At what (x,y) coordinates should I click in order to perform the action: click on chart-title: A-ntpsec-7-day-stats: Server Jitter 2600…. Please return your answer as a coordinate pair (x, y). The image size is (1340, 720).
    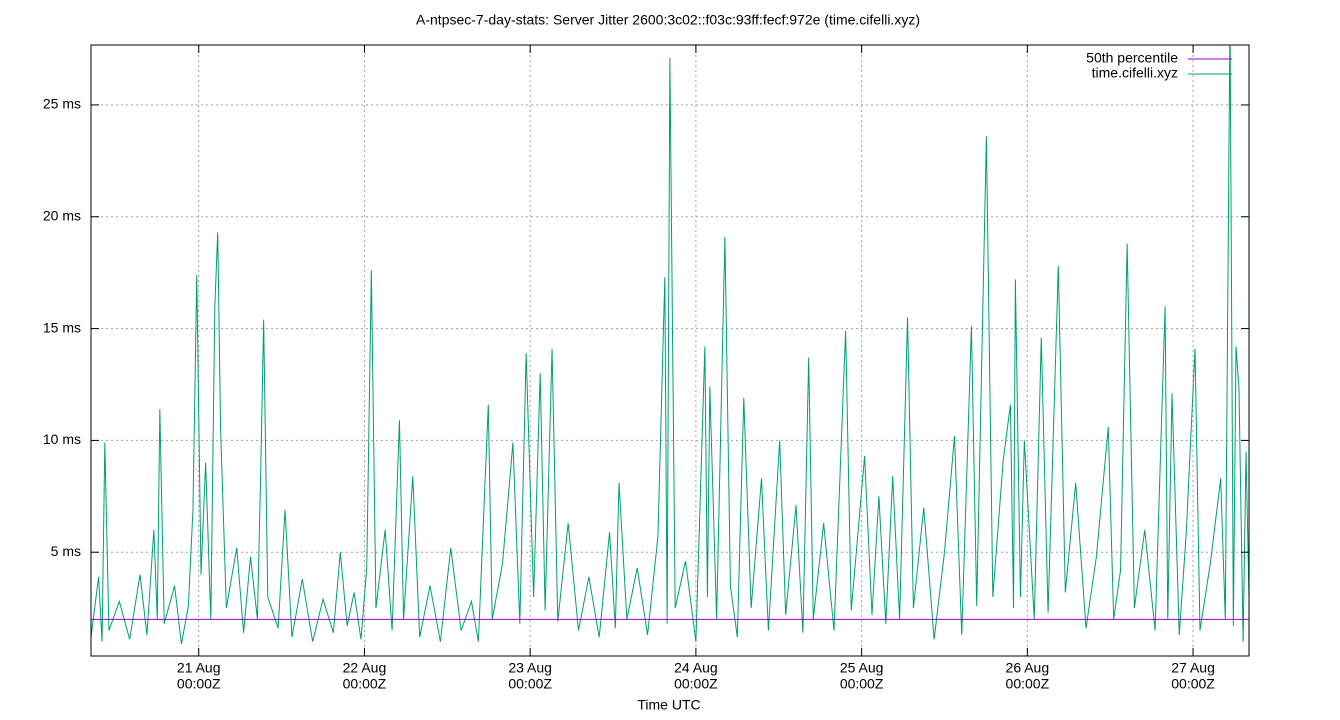
    Looking at the image, I should click on (668, 20).